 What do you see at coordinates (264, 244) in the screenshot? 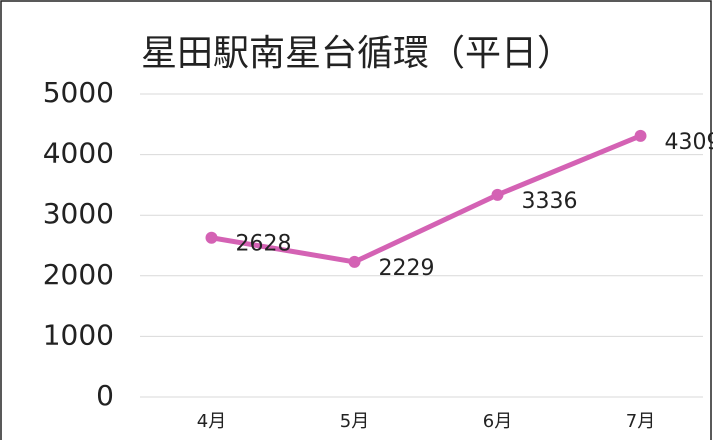
I see `data-label: 2628` at bounding box center [264, 244].